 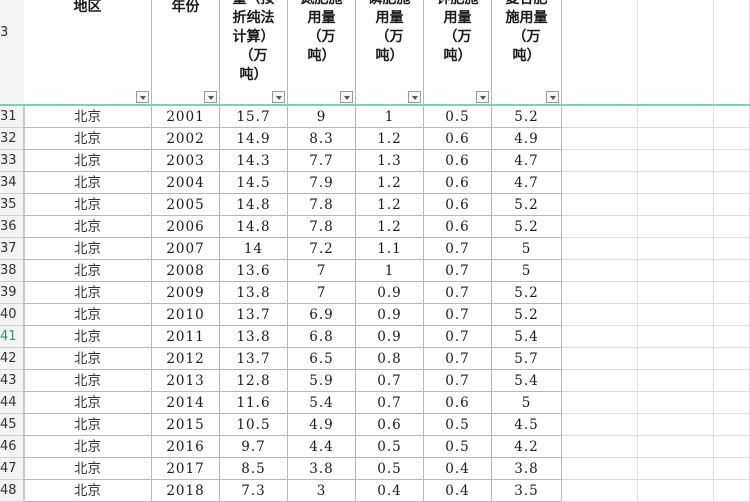 What do you see at coordinates (186, 161) in the screenshot?
I see `cell-year: 2003` at bounding box center [186, 161].